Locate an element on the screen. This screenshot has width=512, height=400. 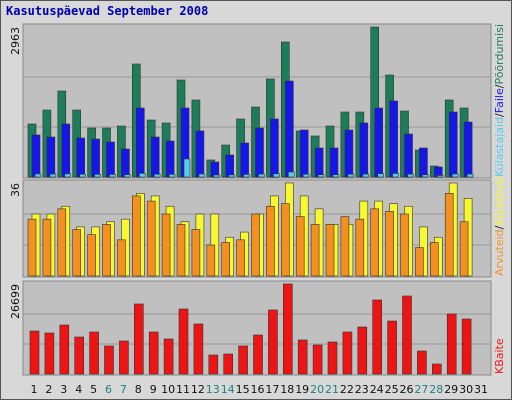
x-tick-label: 8 is located at coordinates (138, 389).